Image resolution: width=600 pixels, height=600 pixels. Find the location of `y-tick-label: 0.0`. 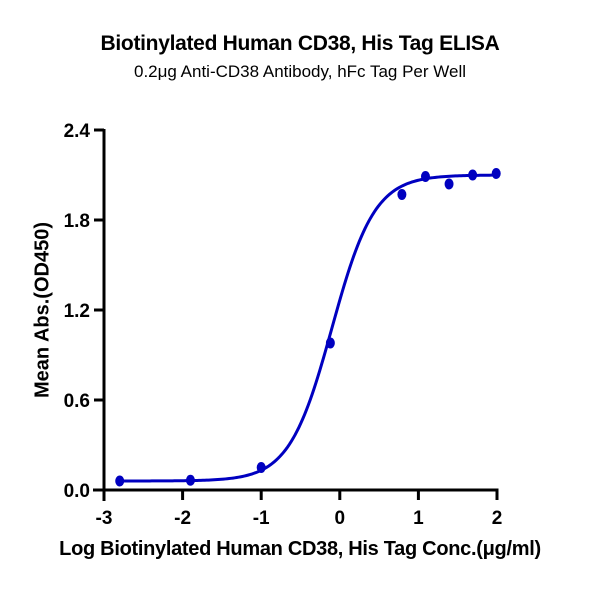

y-tick-label: 0.0 is located at coordinates (77, 491).